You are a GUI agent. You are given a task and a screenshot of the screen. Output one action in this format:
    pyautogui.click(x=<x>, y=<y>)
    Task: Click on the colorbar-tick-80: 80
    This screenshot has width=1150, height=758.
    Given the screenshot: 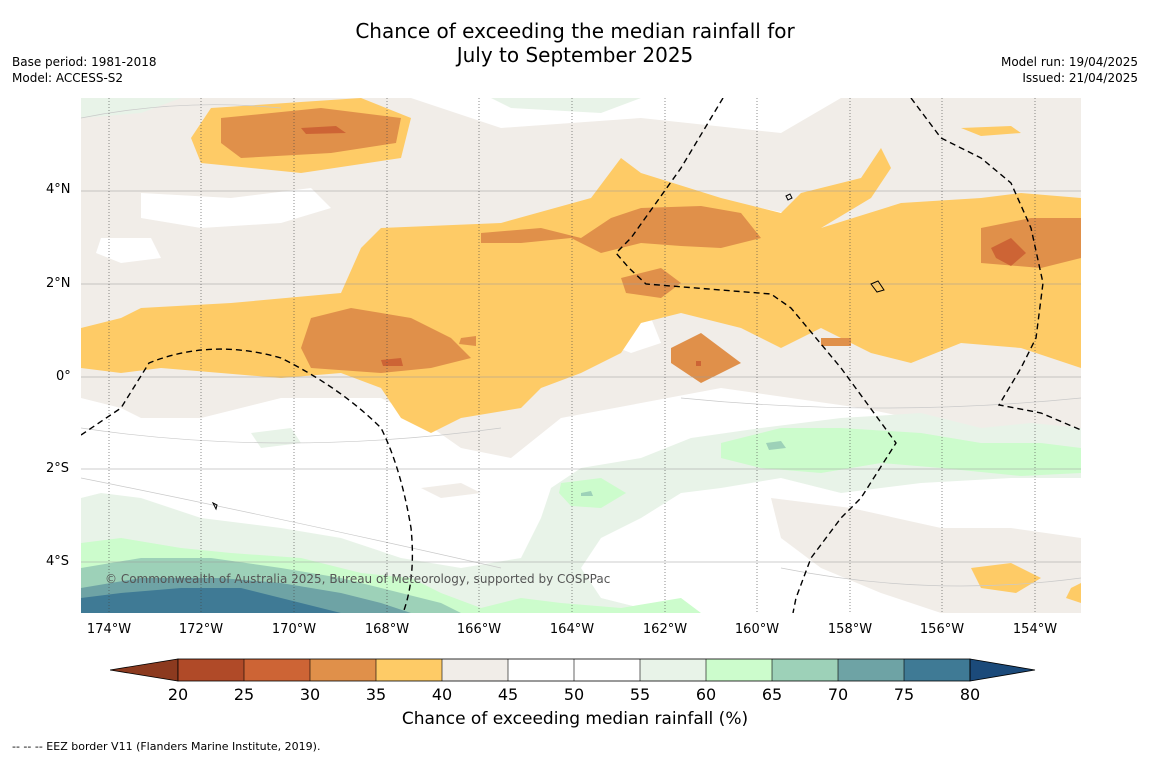 What is the action you would take?
    pyautogui.click(x=970, y=694)
    